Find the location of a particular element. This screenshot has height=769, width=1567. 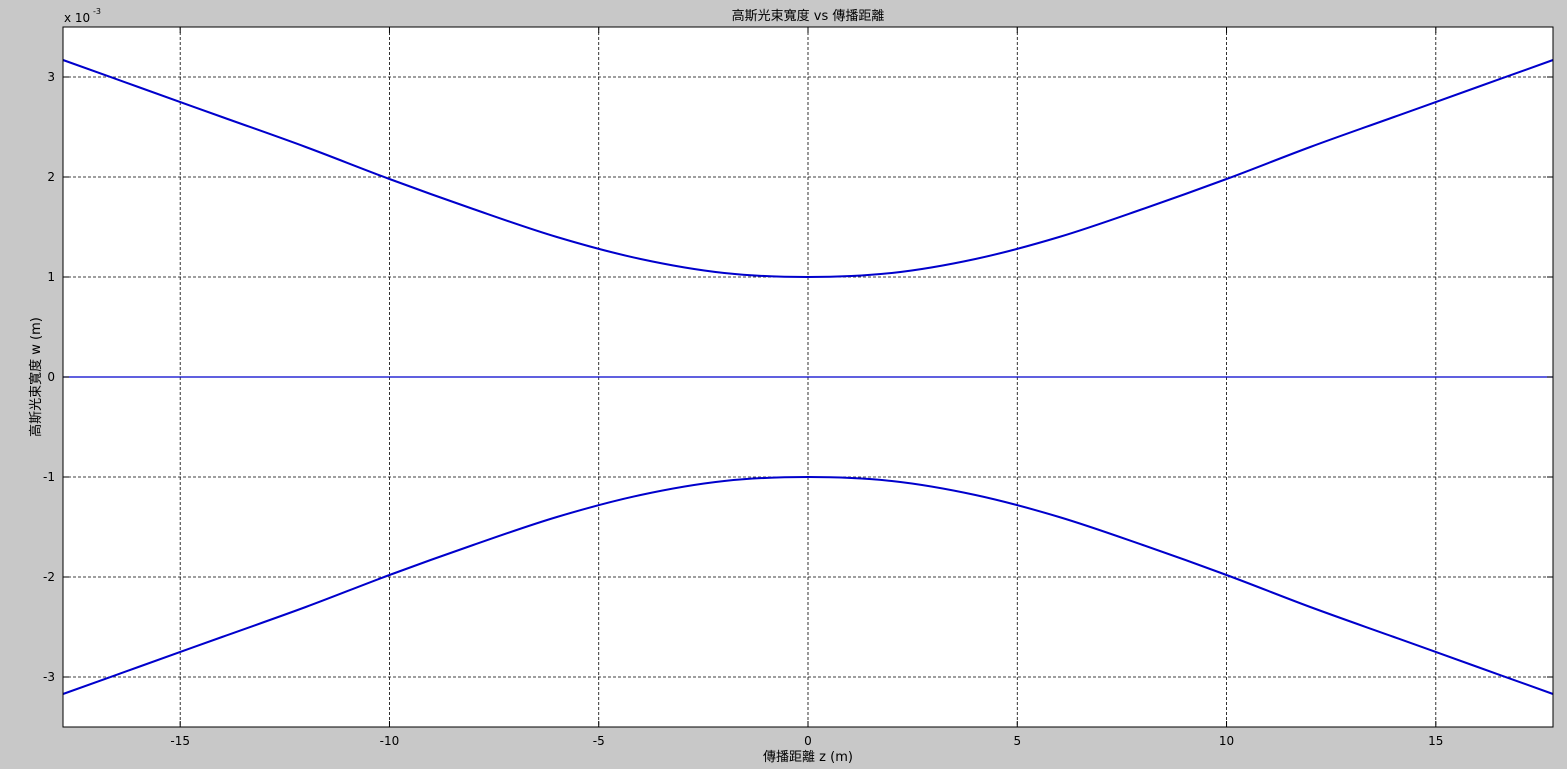

x-tick-label: 5 is located at coordinates (1017, 741).